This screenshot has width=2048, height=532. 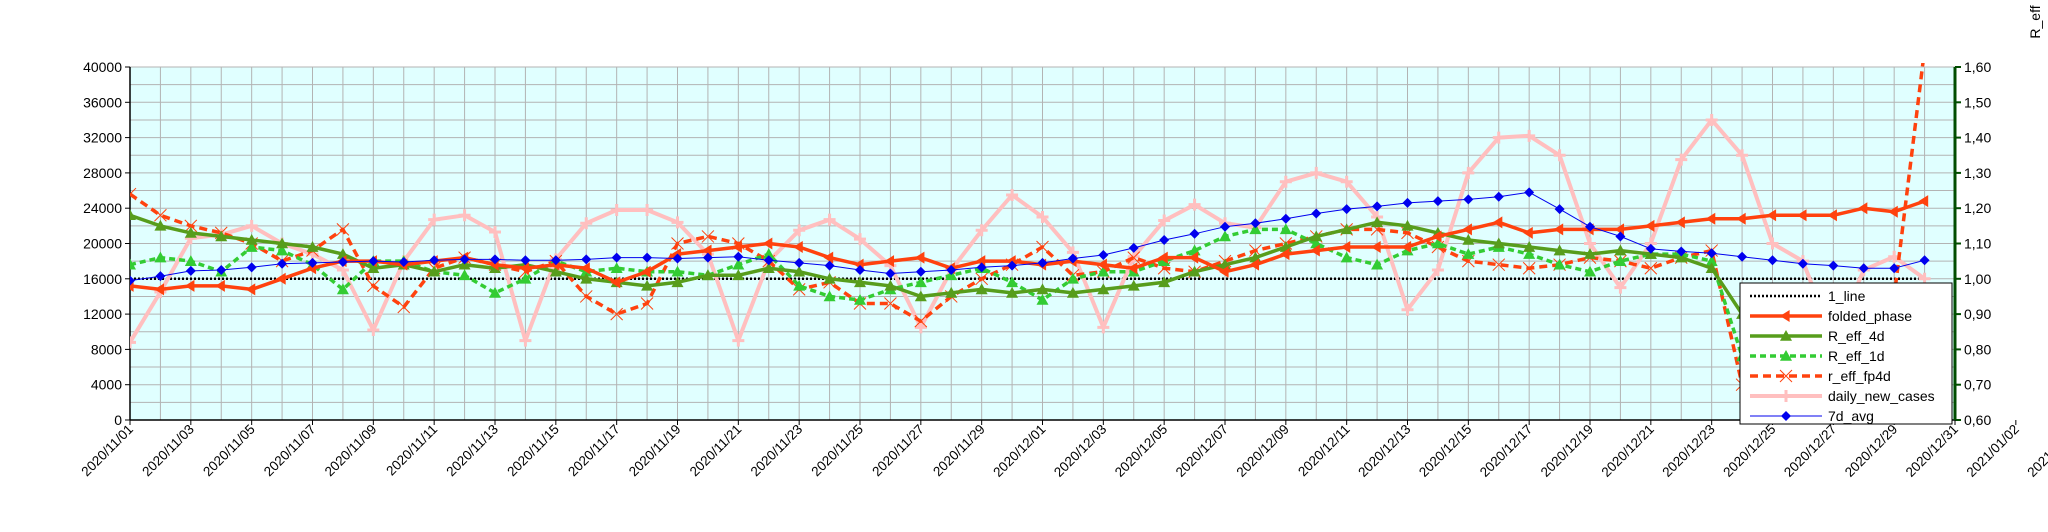 I want to click on legend-label: r_eff_fp4d, so click(x=1859, y=376).